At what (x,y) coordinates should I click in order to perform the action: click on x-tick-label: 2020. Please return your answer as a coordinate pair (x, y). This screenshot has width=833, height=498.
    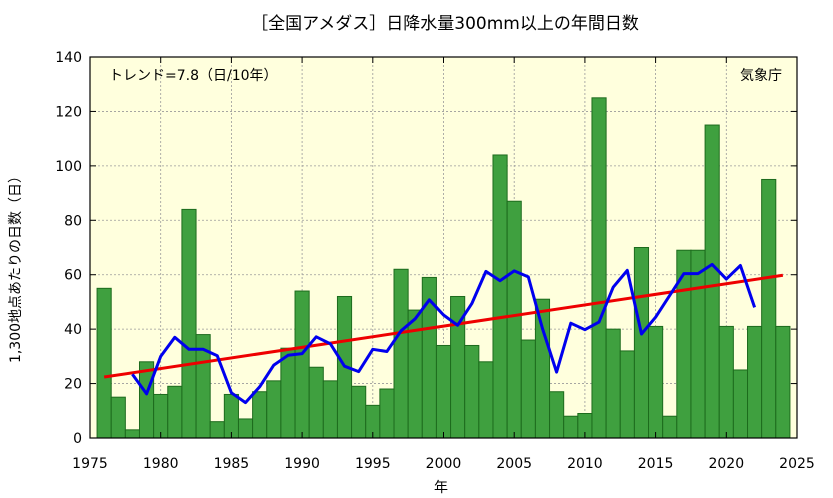
    Looking at the image, I should click on (726, 464).